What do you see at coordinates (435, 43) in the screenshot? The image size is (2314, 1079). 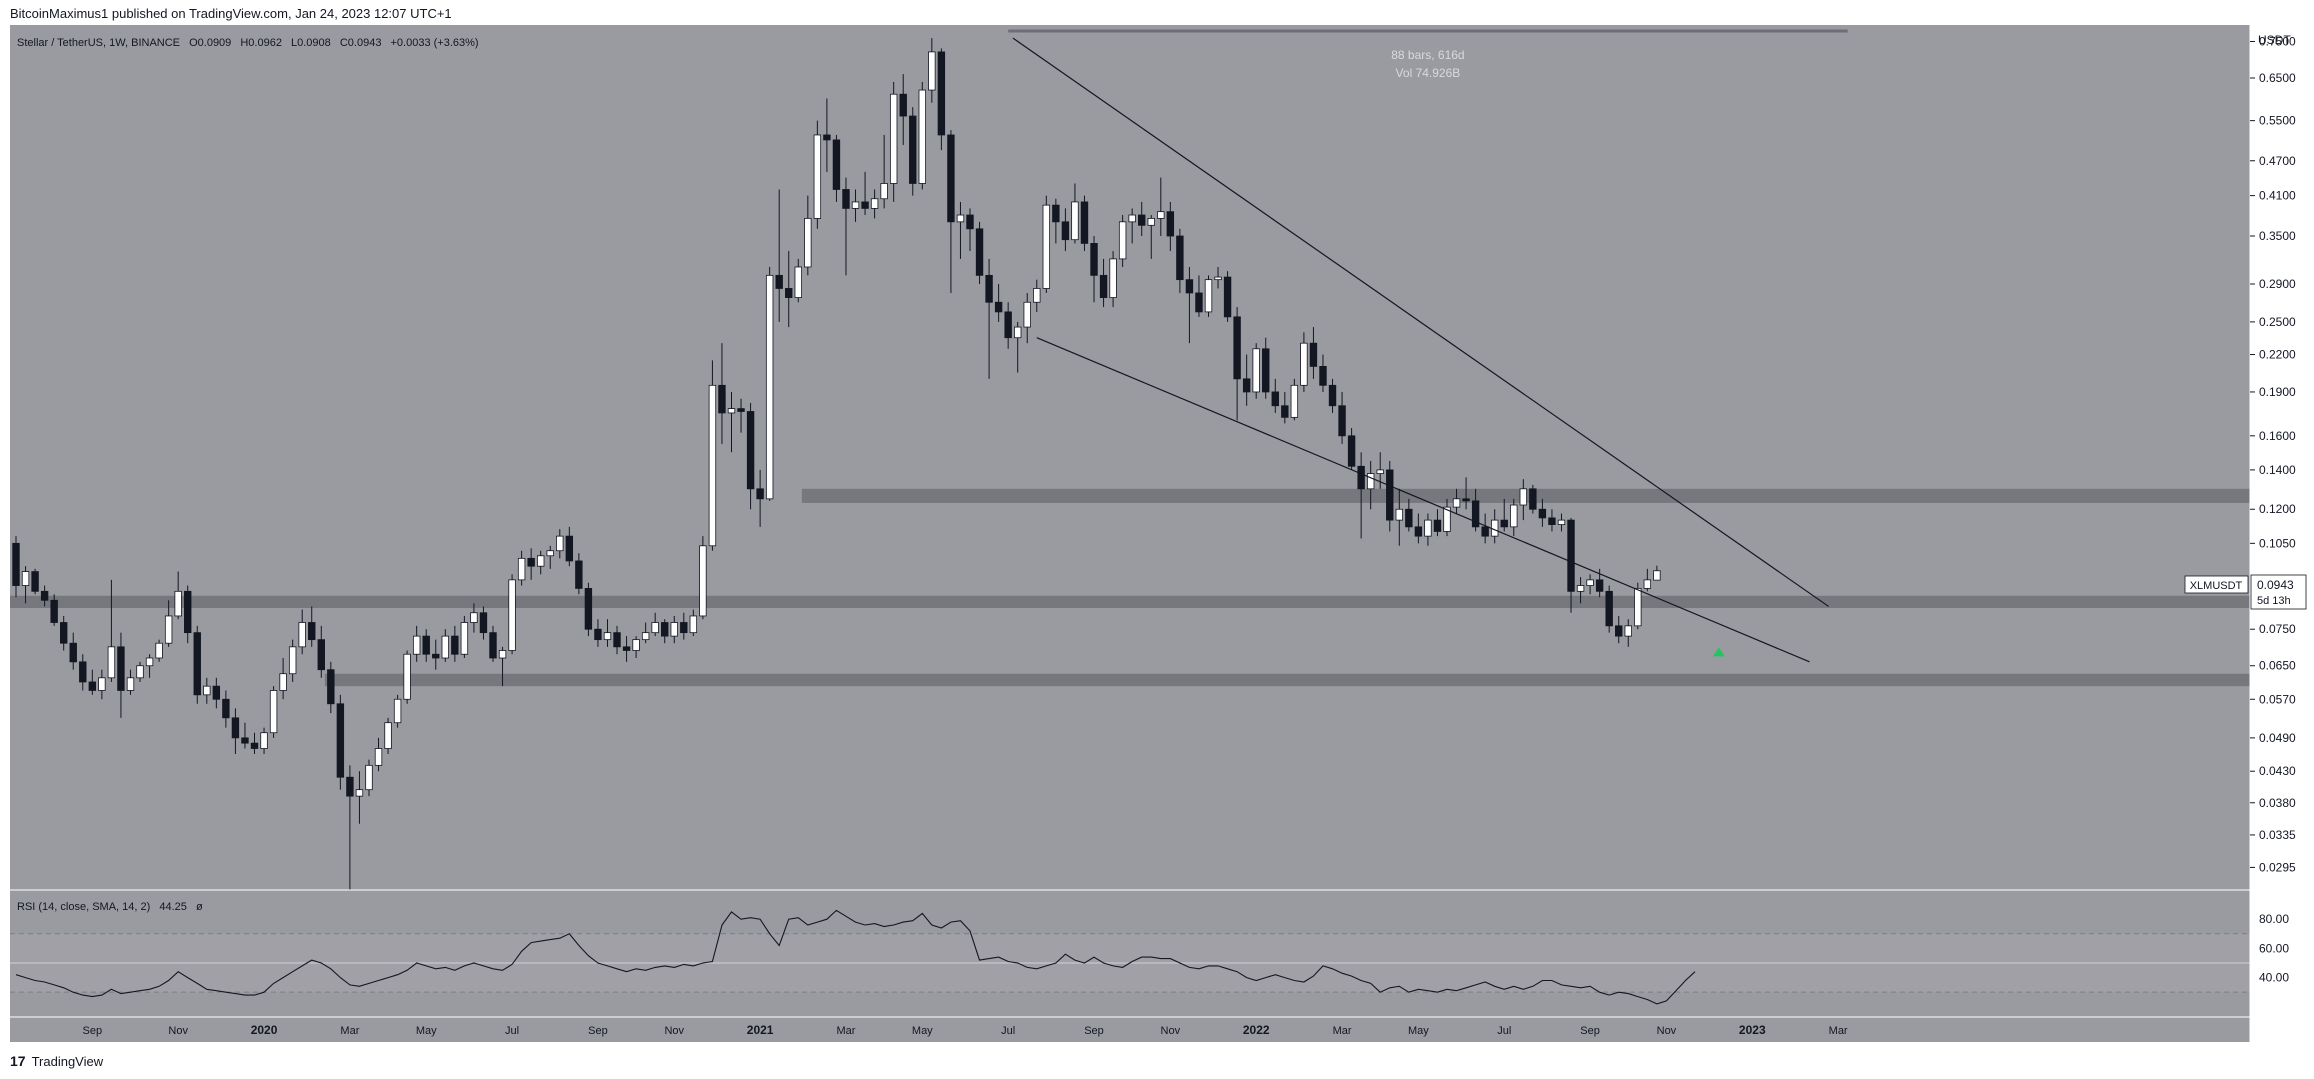 I see `change-value: +0.0033 (+3.63%)` at bounding box center [435, 43].